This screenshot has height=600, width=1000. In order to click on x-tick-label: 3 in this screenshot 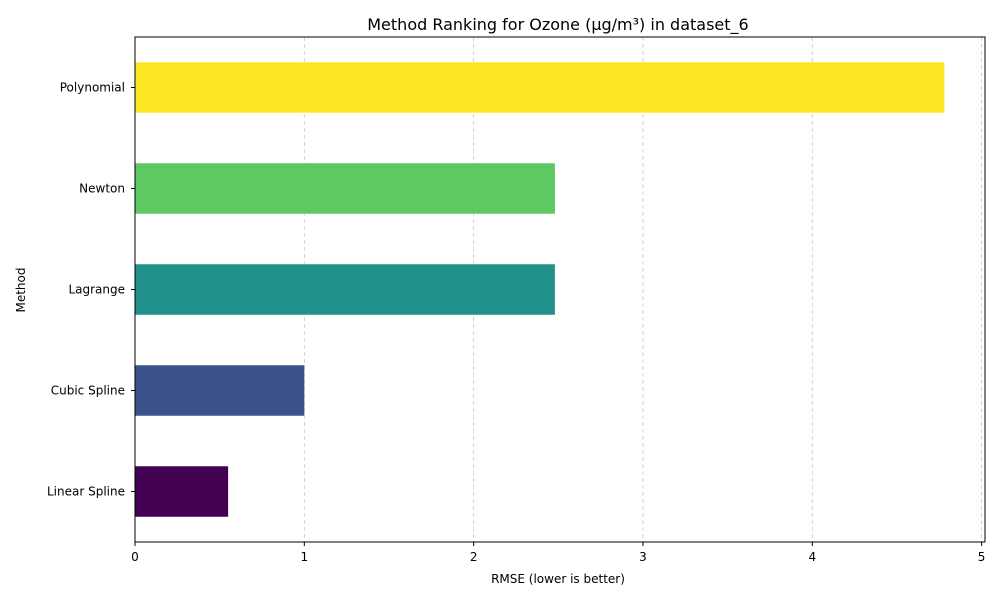, I will do `click(643, 557)`.